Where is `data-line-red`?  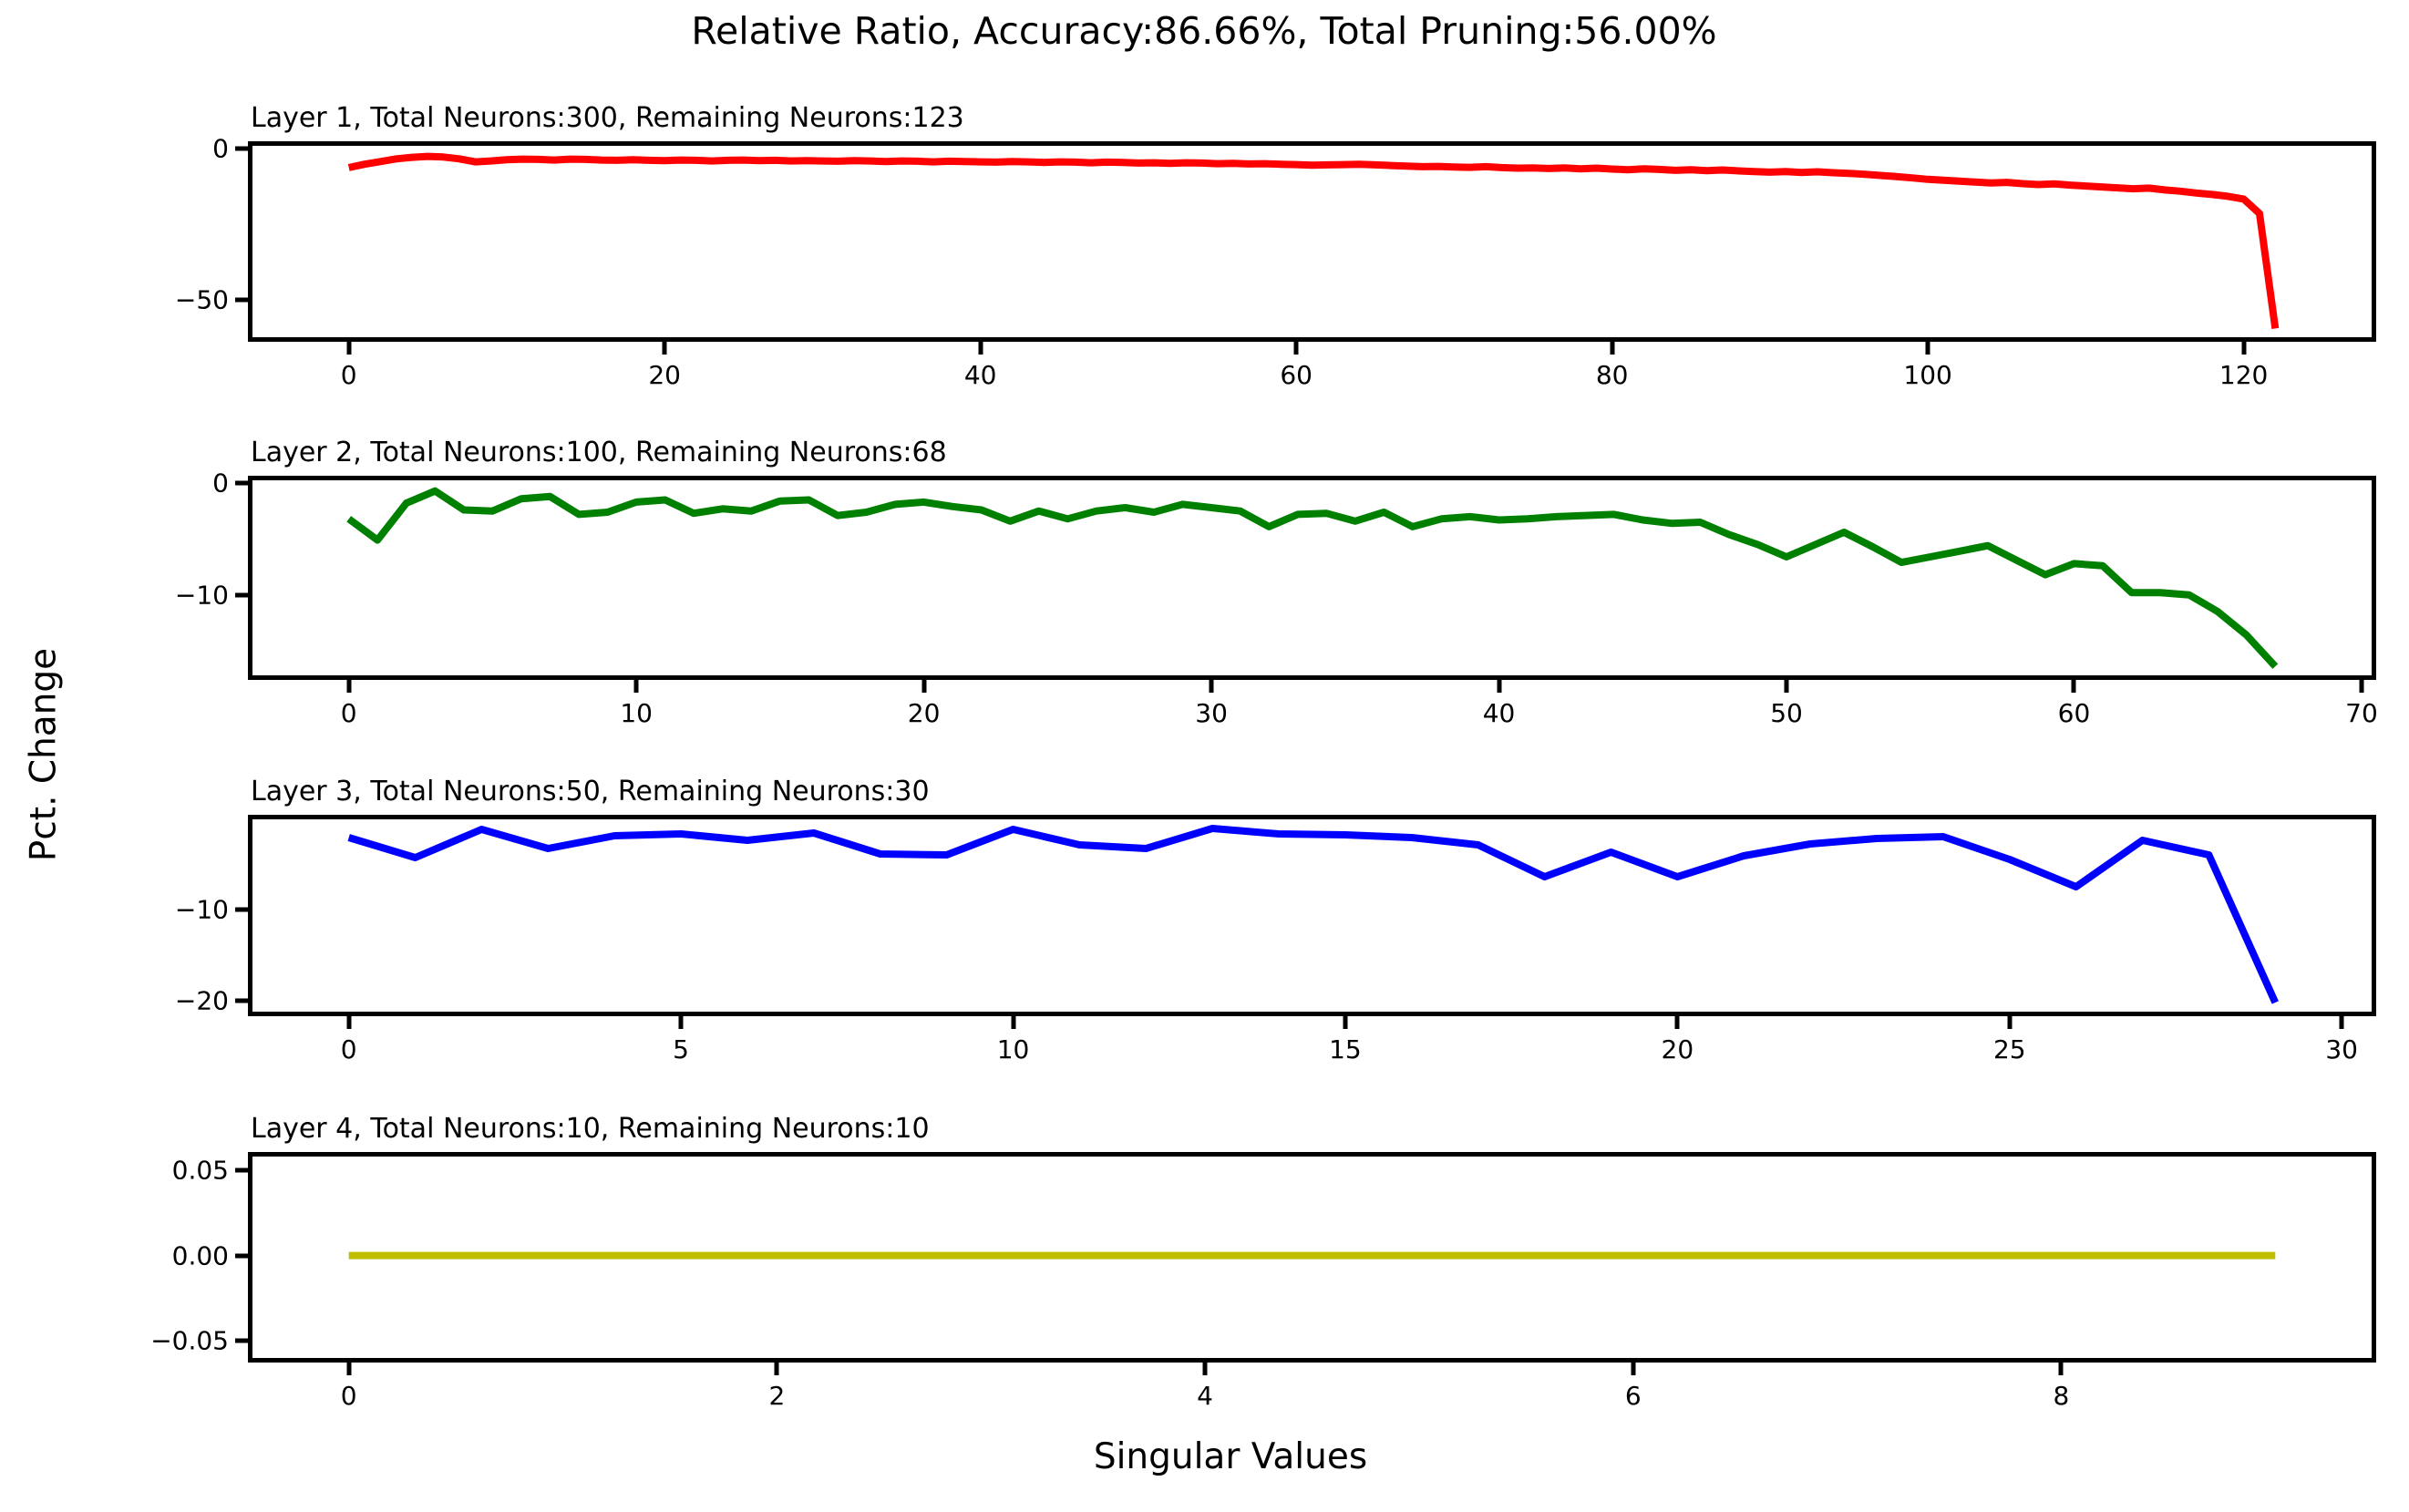 data-line-red is located at coordinates (1313, 240).